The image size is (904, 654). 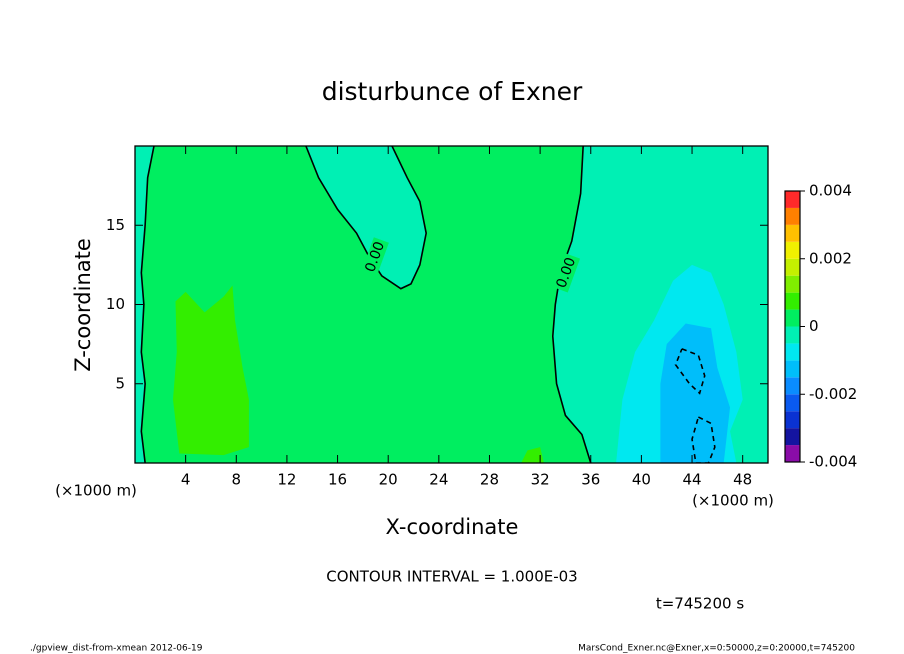 What do you see at coordinates (833, 462) in the screenshot?
I see `colorbar-tick-label: -0.004` at bounding box center [833, 462].